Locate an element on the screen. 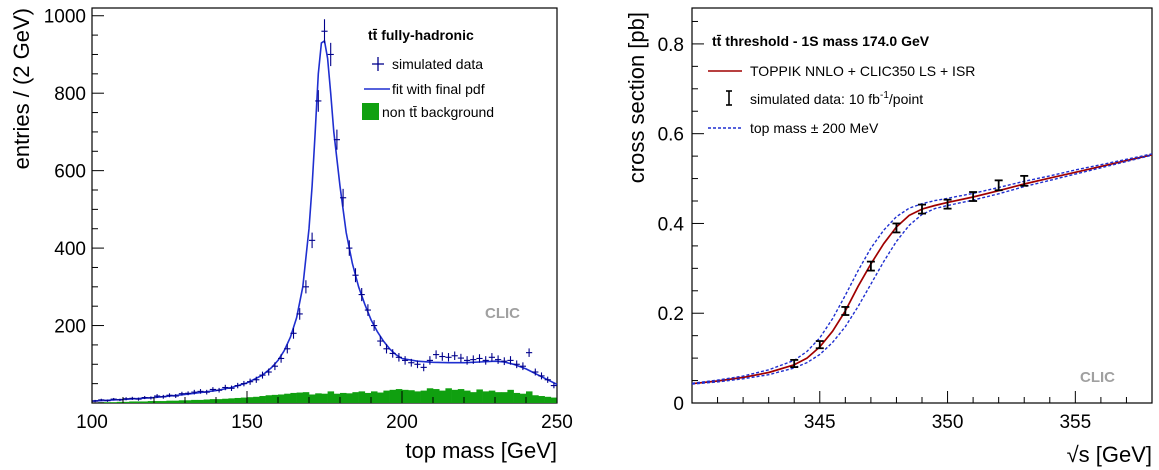  y-axis-title: cross section [pb] is located at coordinates (636, 97).